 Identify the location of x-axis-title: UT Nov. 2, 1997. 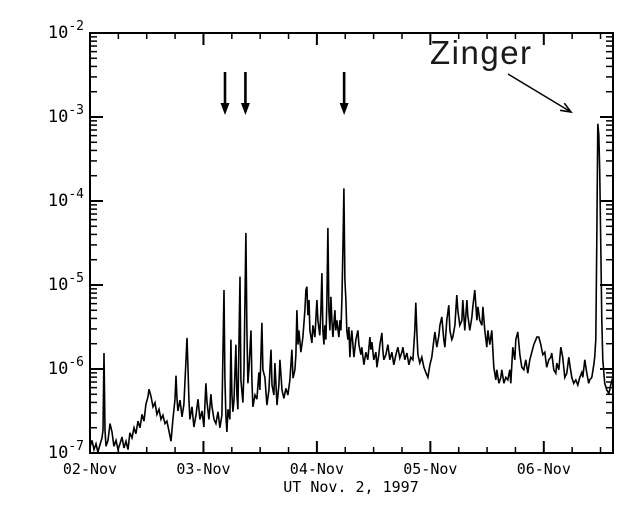
(350, 487).